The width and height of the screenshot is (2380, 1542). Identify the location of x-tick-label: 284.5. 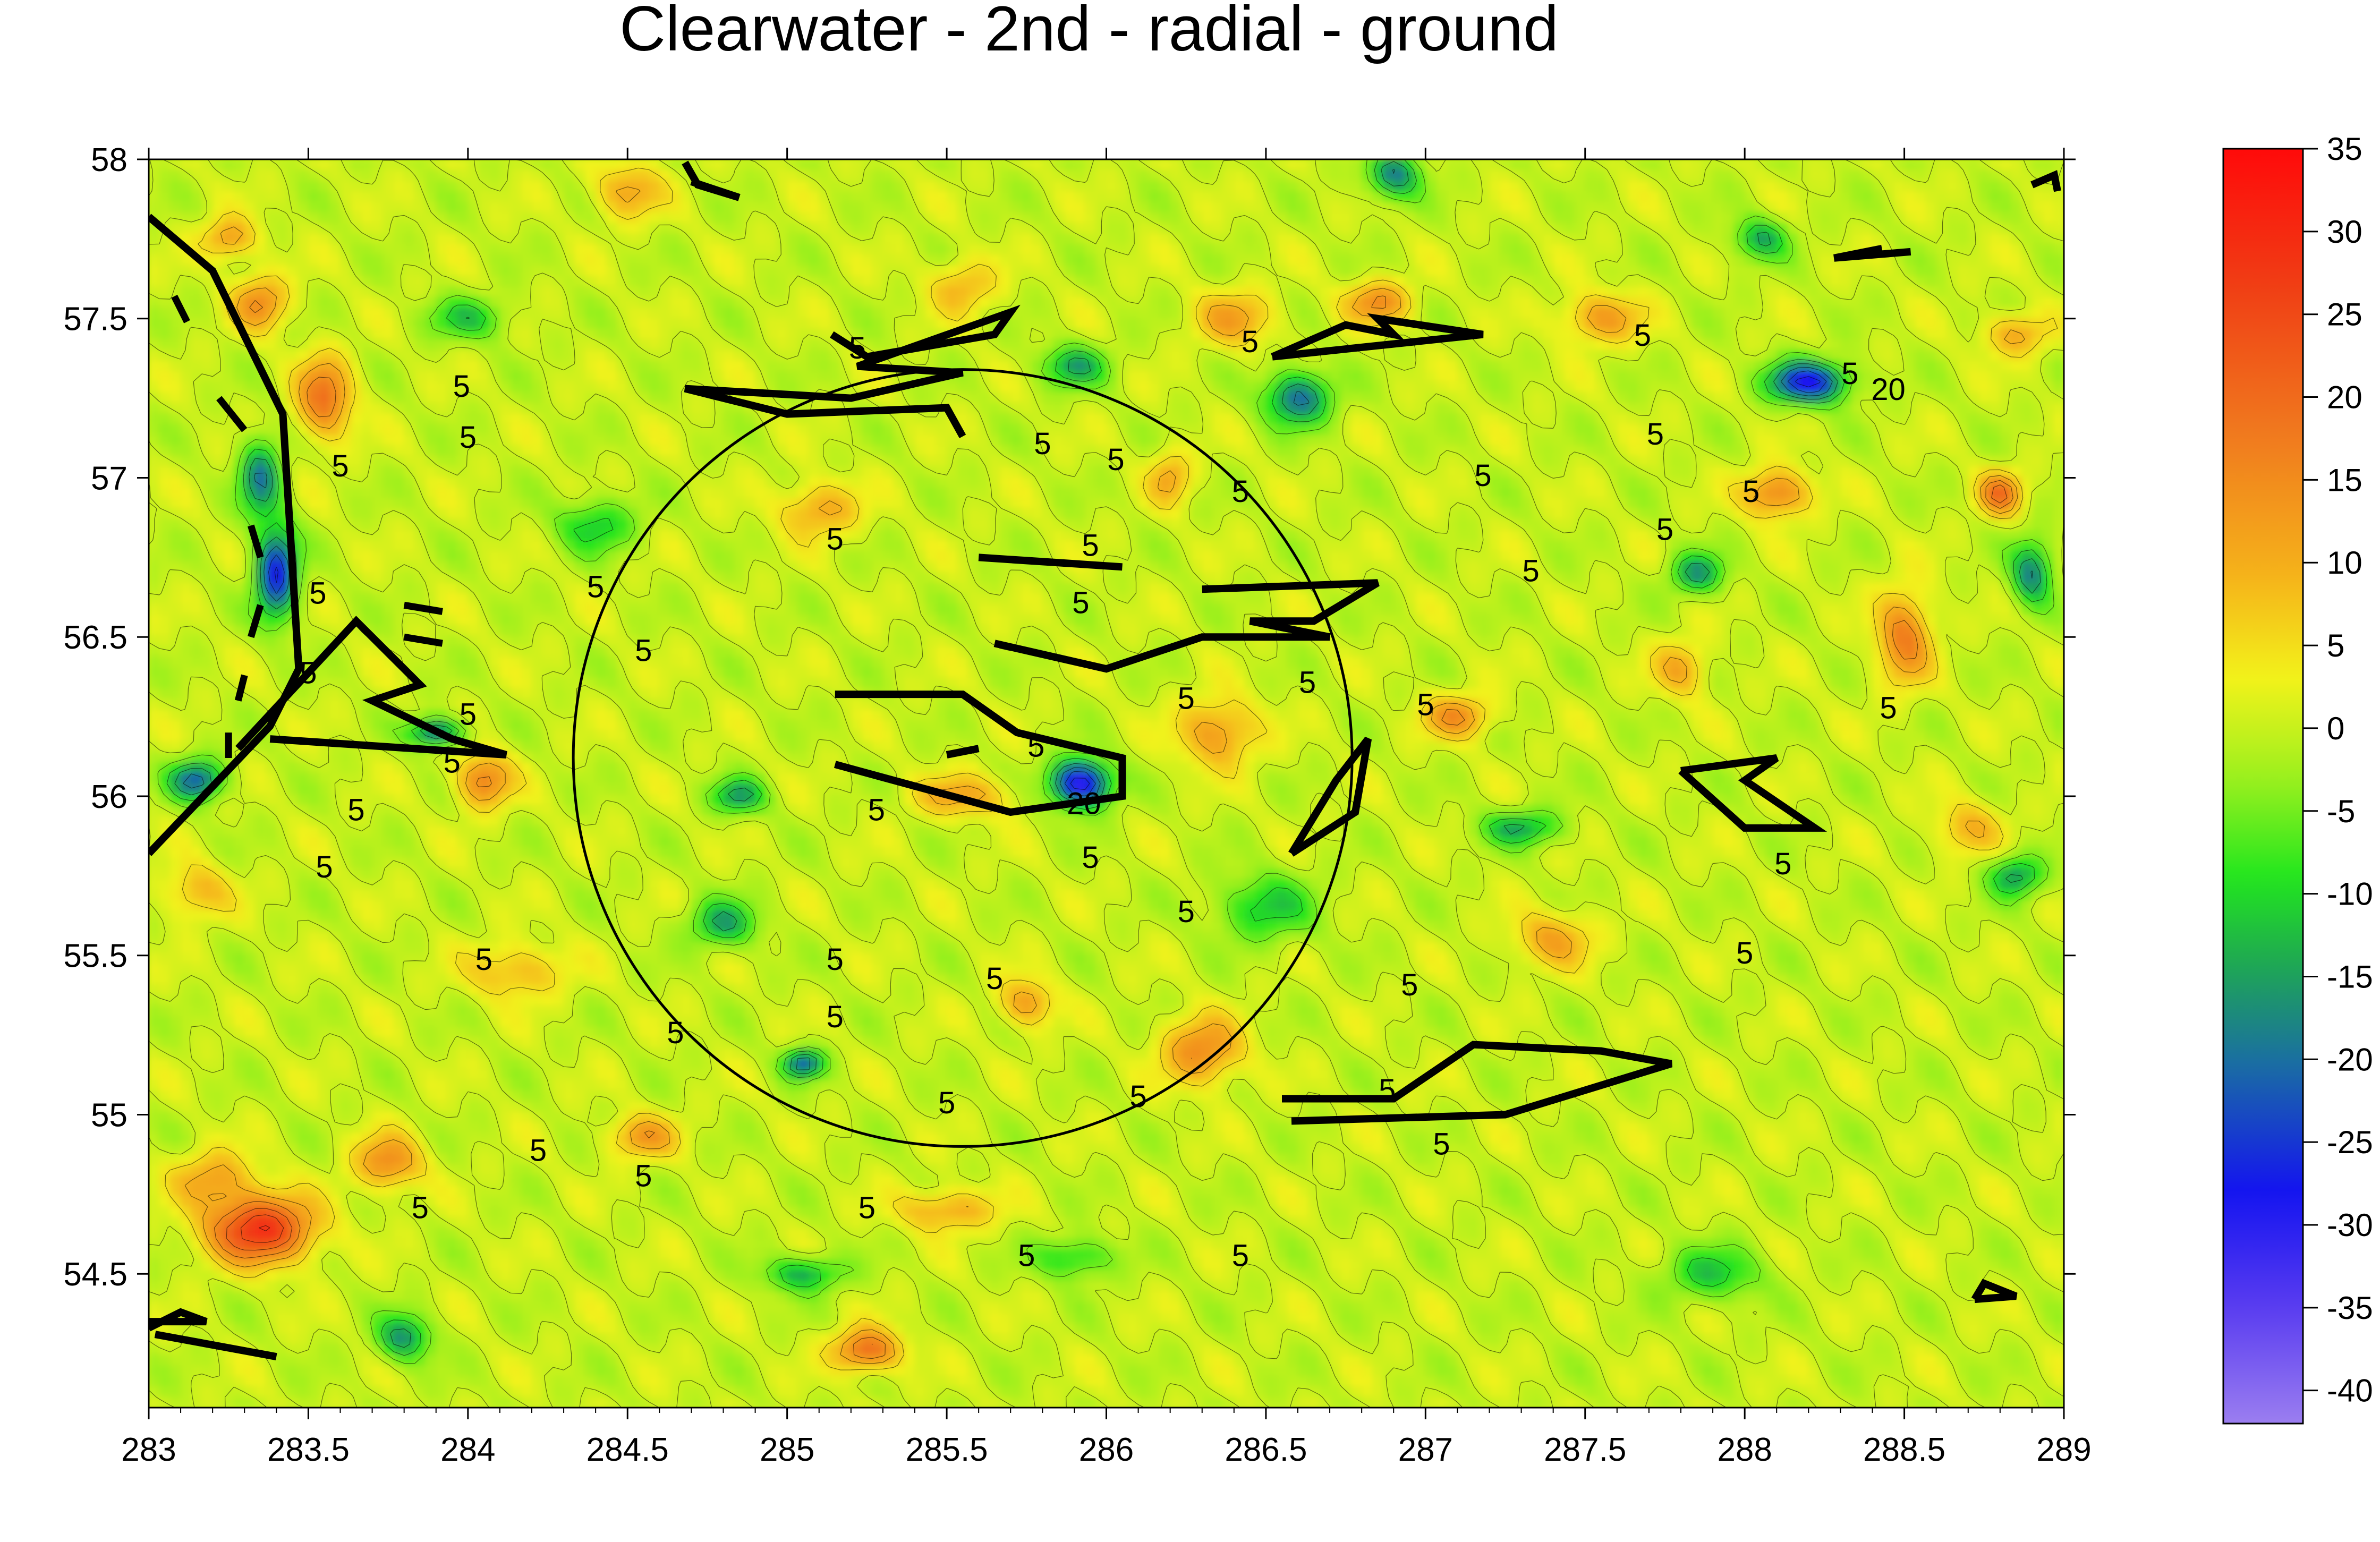
(627, 1450).